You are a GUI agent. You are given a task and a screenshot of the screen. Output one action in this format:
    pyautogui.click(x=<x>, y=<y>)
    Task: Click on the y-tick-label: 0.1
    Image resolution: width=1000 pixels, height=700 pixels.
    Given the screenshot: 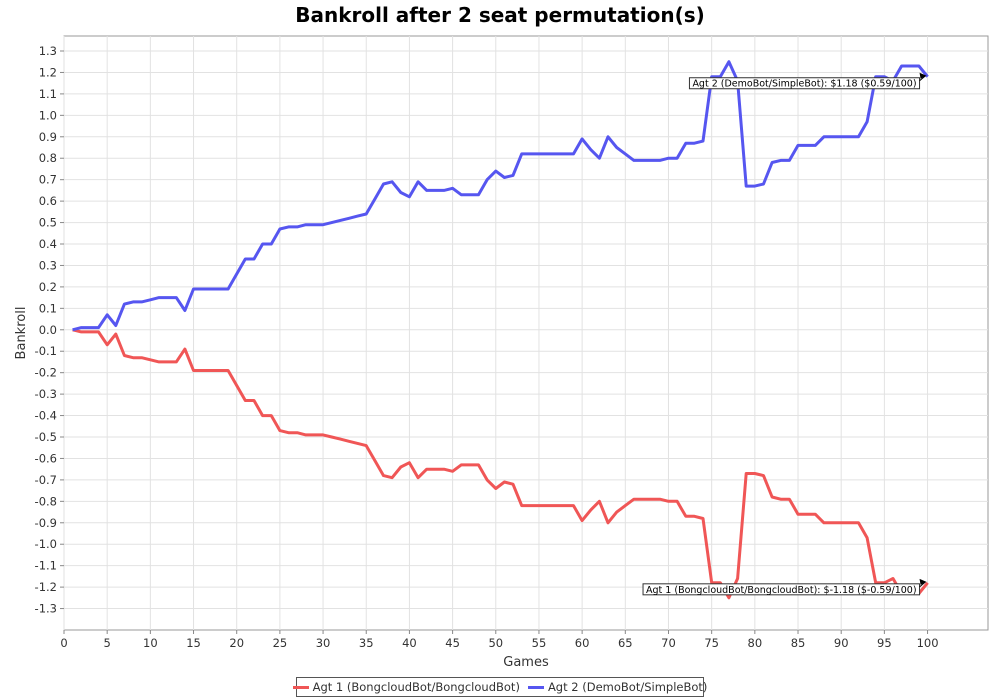 What is the action you would take?
    pyautogui.click(x=48, y=308)
    